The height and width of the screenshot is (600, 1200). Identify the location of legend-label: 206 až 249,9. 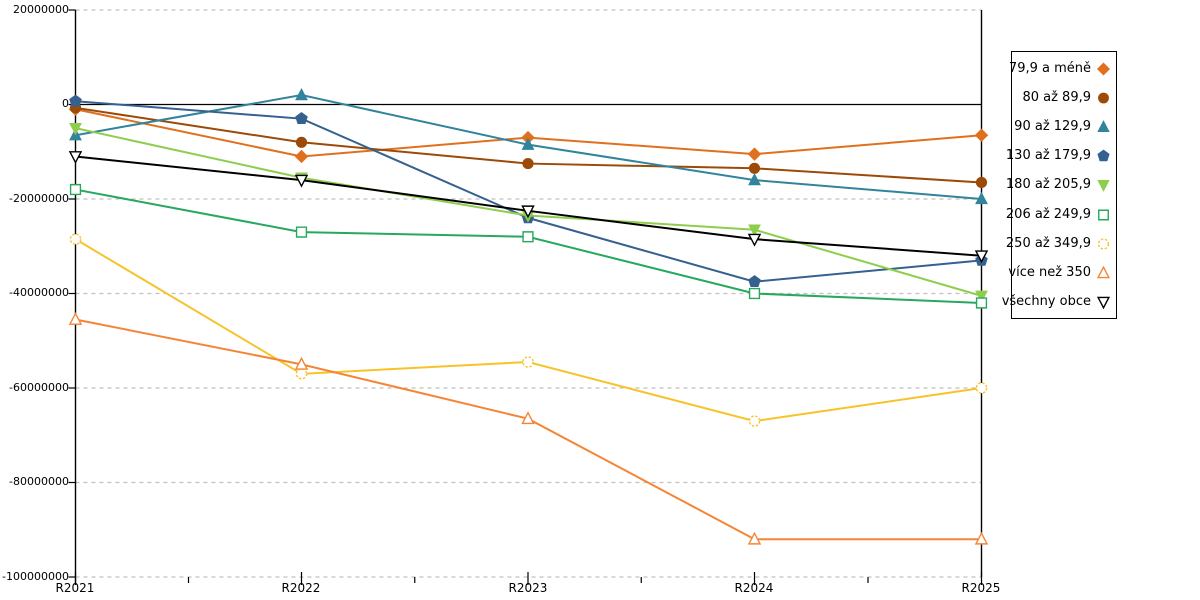
(1048, 214).